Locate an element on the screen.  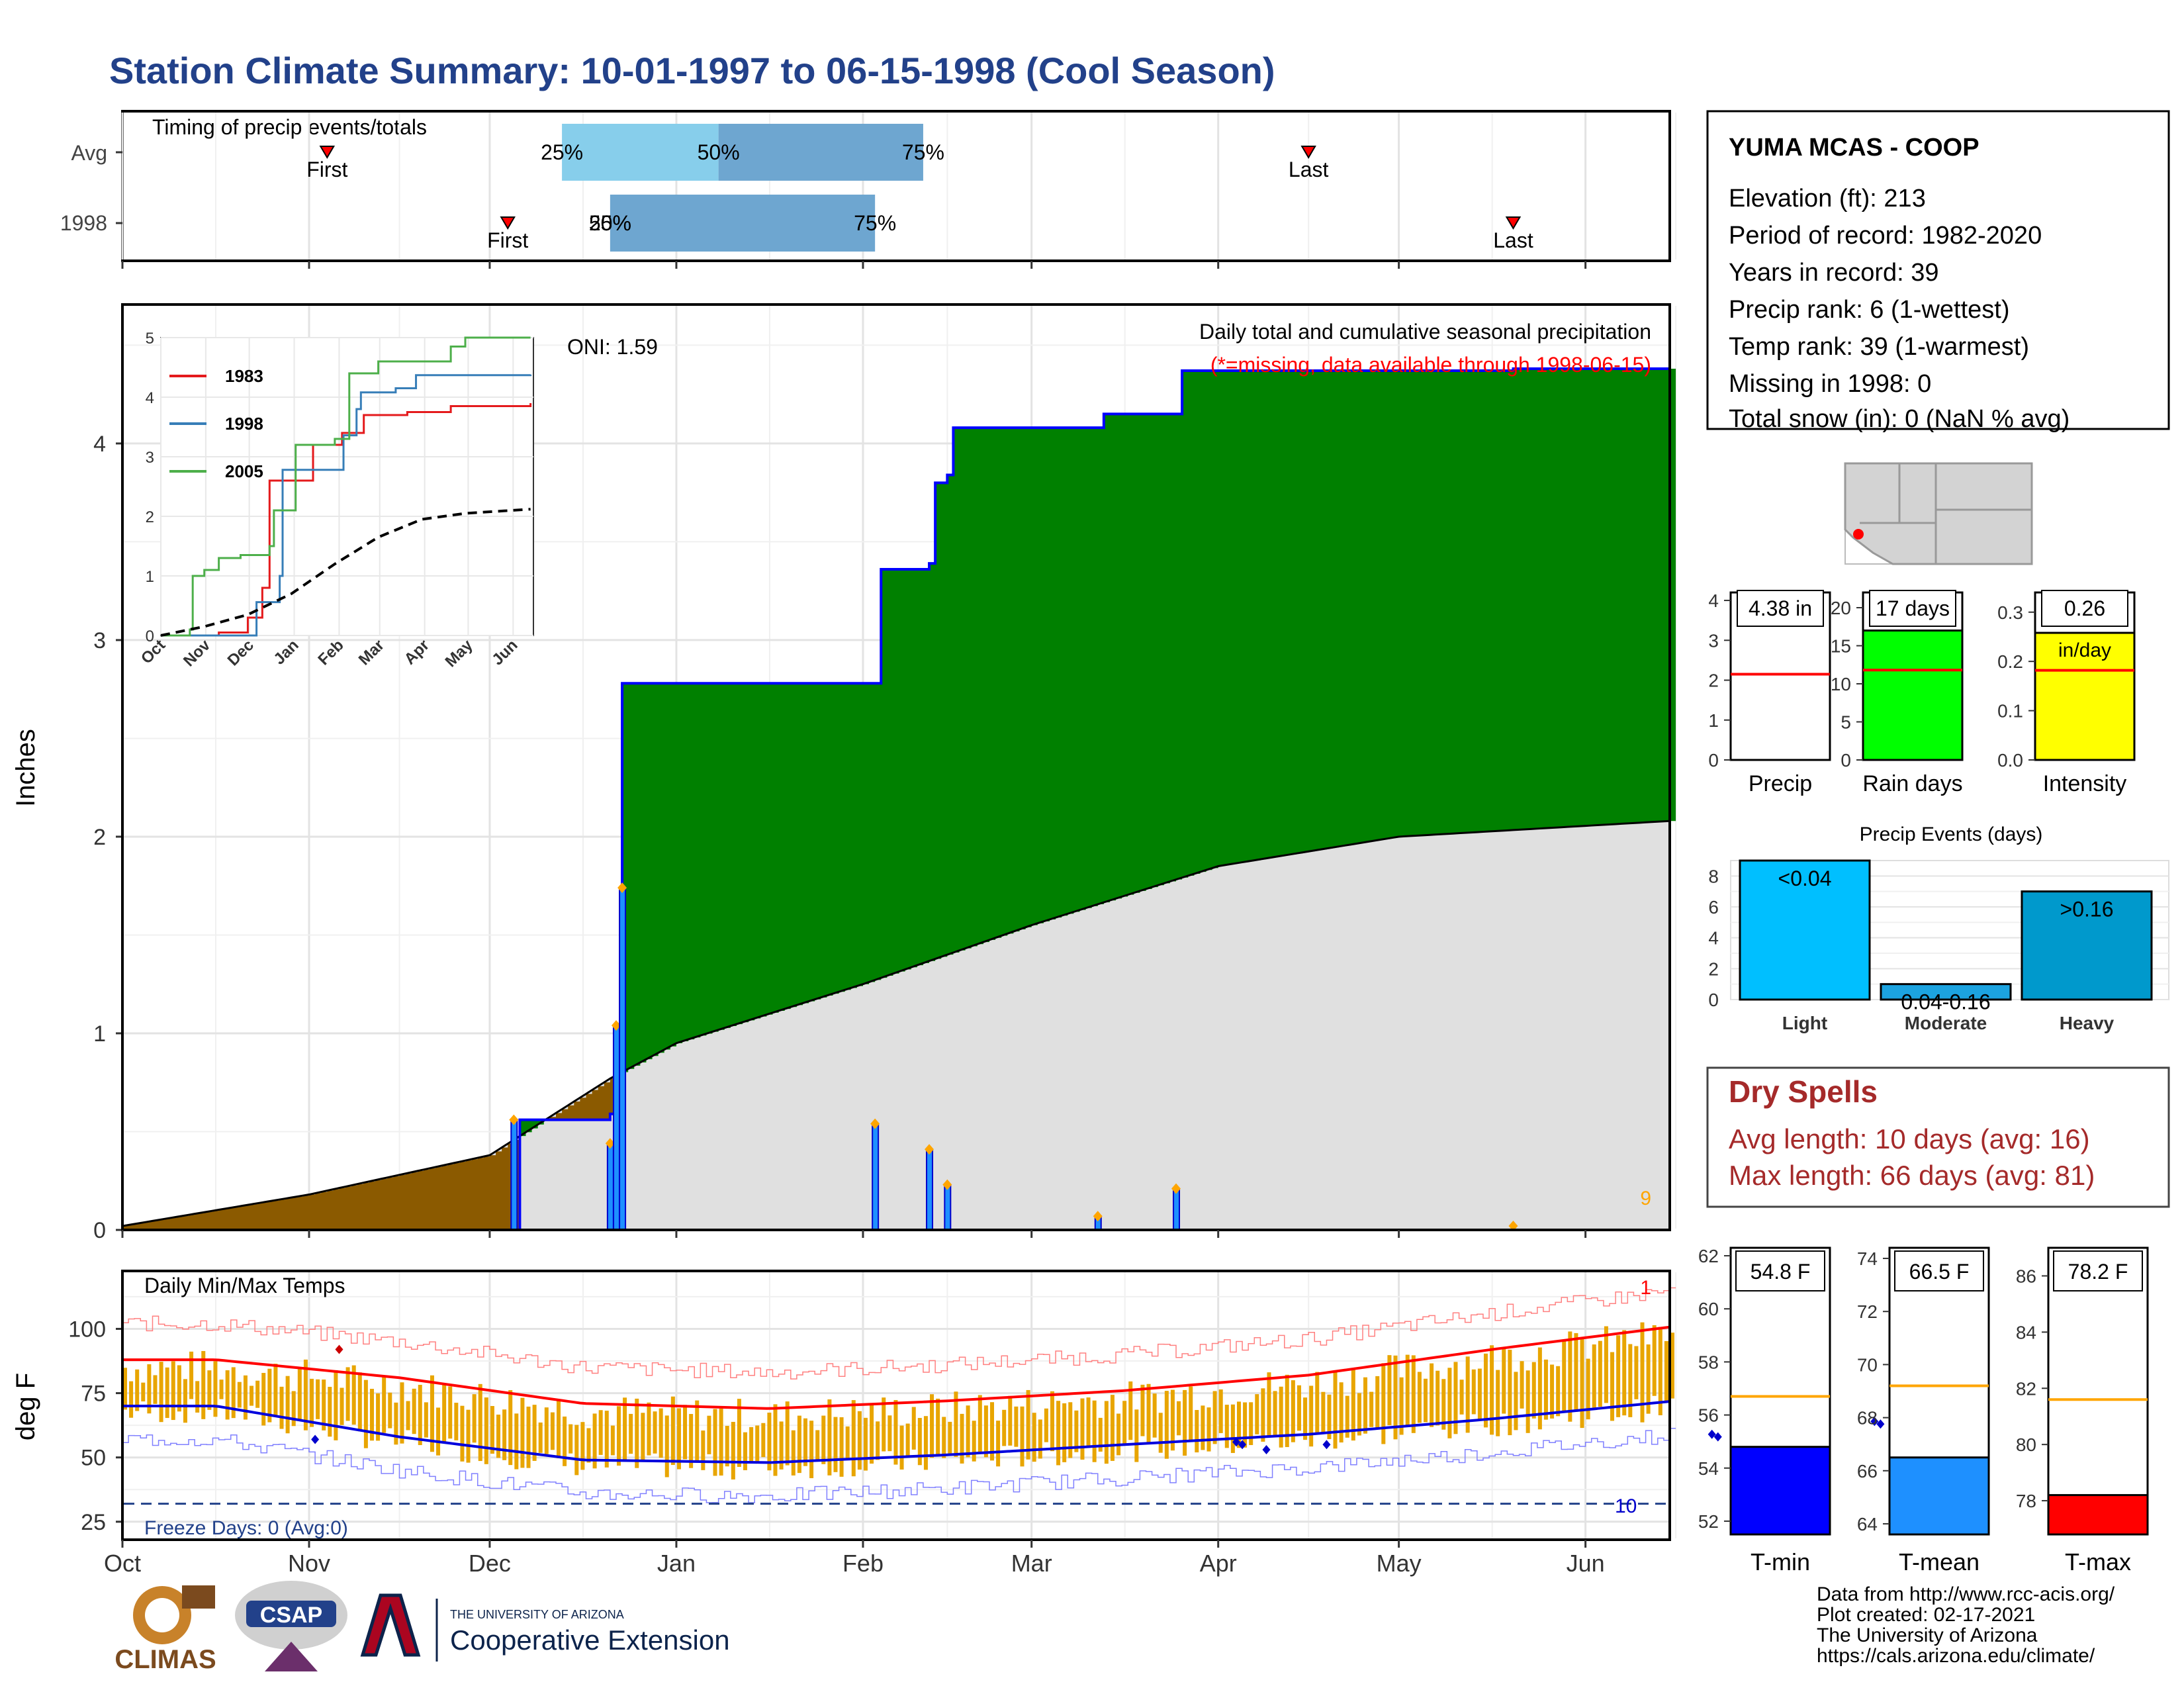
mini-bar-value-label: 17 days is located at coordinates (1913, 608).